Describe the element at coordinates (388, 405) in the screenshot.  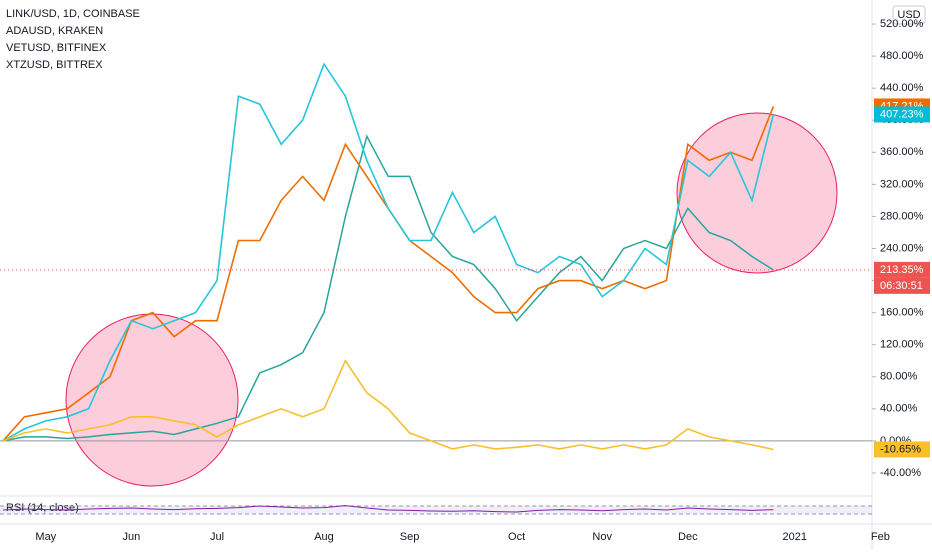
I see `series-line` at that location.